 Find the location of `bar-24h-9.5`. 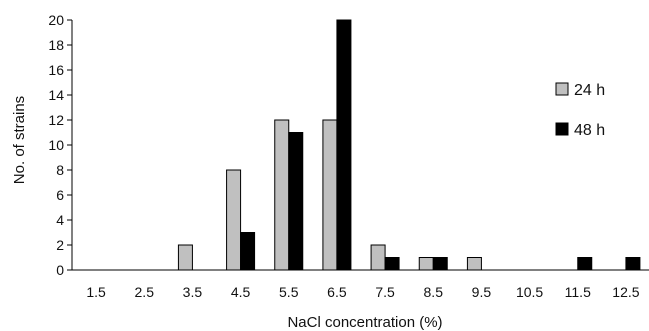

bar-24h-9.5 is located at coordinates (474, 264).